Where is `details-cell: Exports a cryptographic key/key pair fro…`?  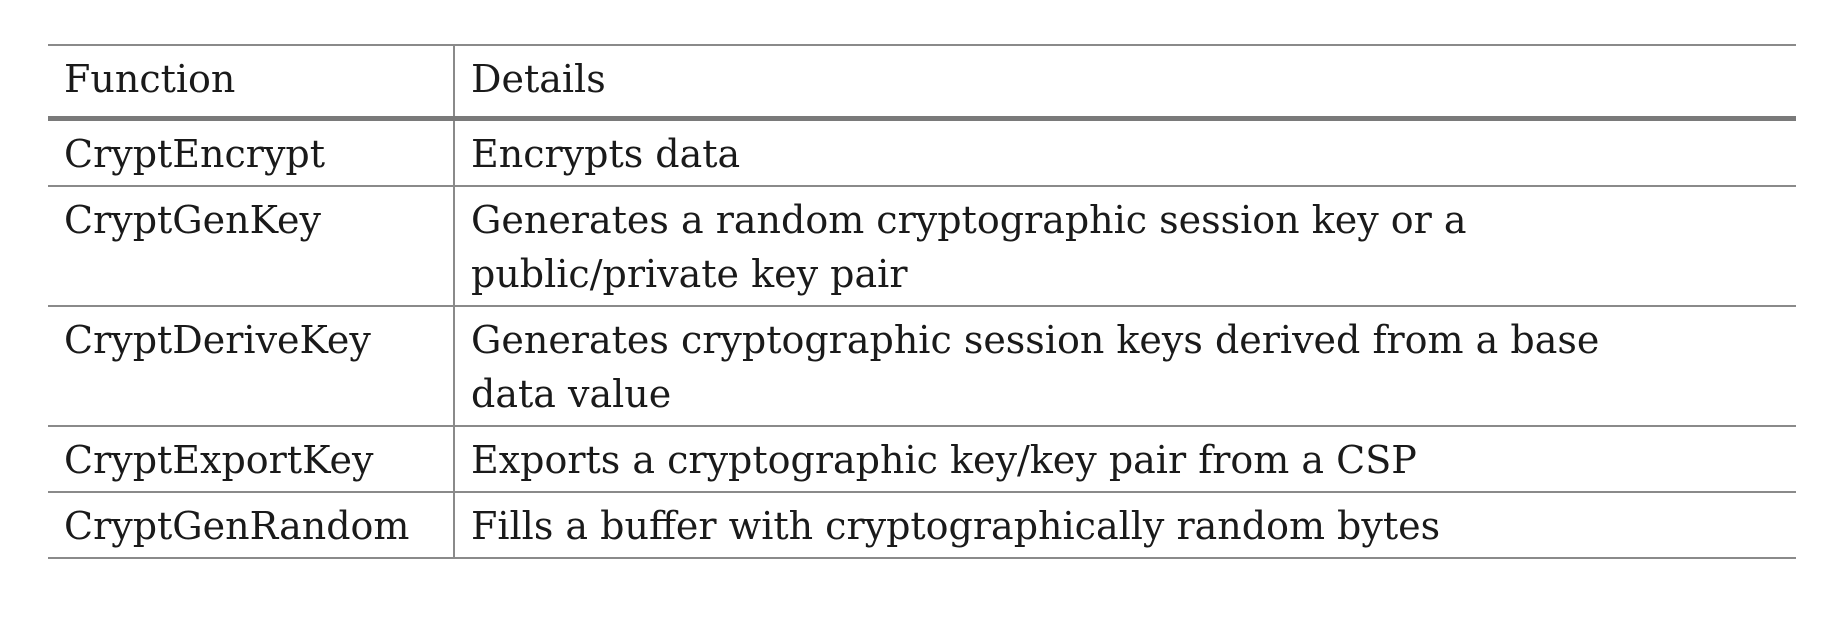 details-cell: Exports a cryptographic key/key pair fro… is located at coordinates (944, 460).